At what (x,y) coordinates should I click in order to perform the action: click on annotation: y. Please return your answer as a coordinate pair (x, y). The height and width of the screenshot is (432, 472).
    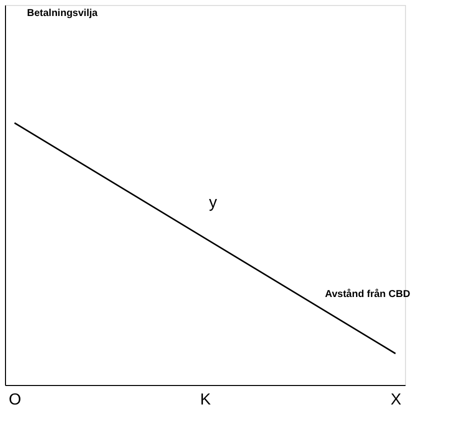
    Looking at the image, I should click on (213, 203).